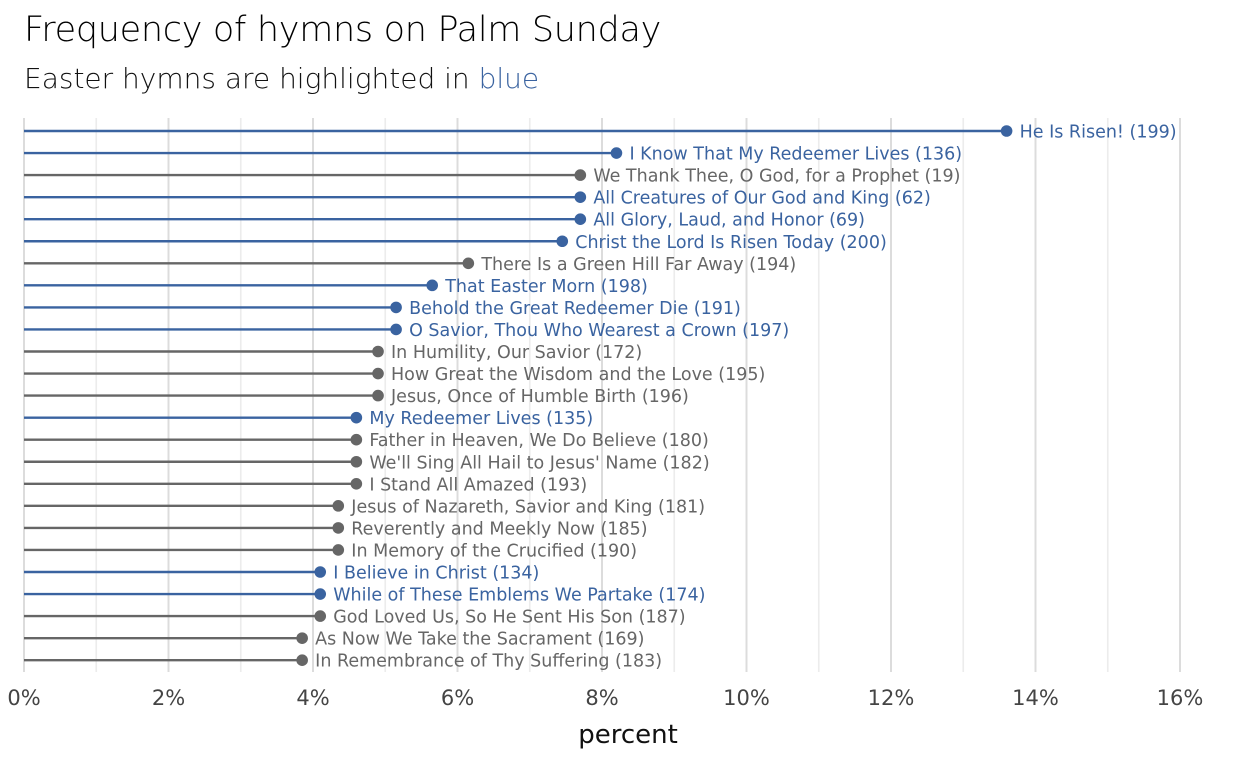 This screenshot has width=1248, height=768. I want to click on lollipop-item: Reverently and Meekly Now (185), so click(336, 529).